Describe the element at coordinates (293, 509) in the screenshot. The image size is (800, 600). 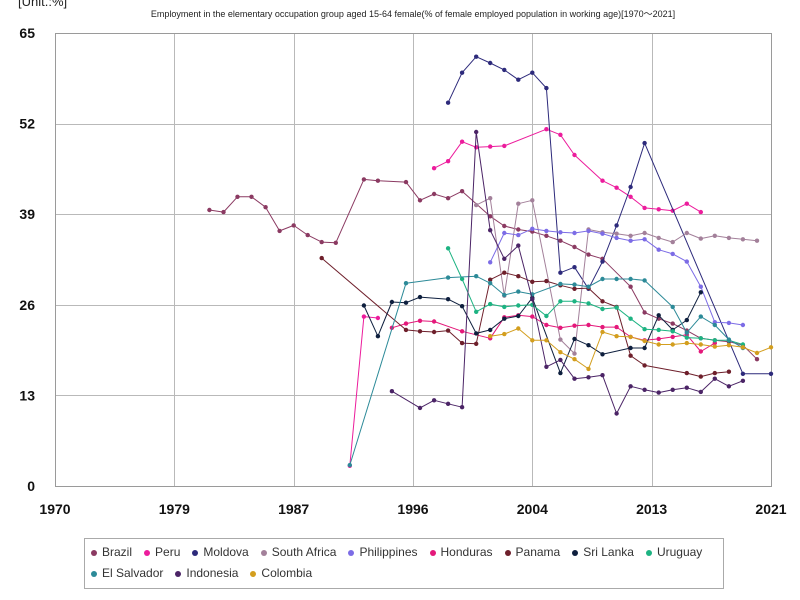
I see `x-tick-label: 1987` at that location.